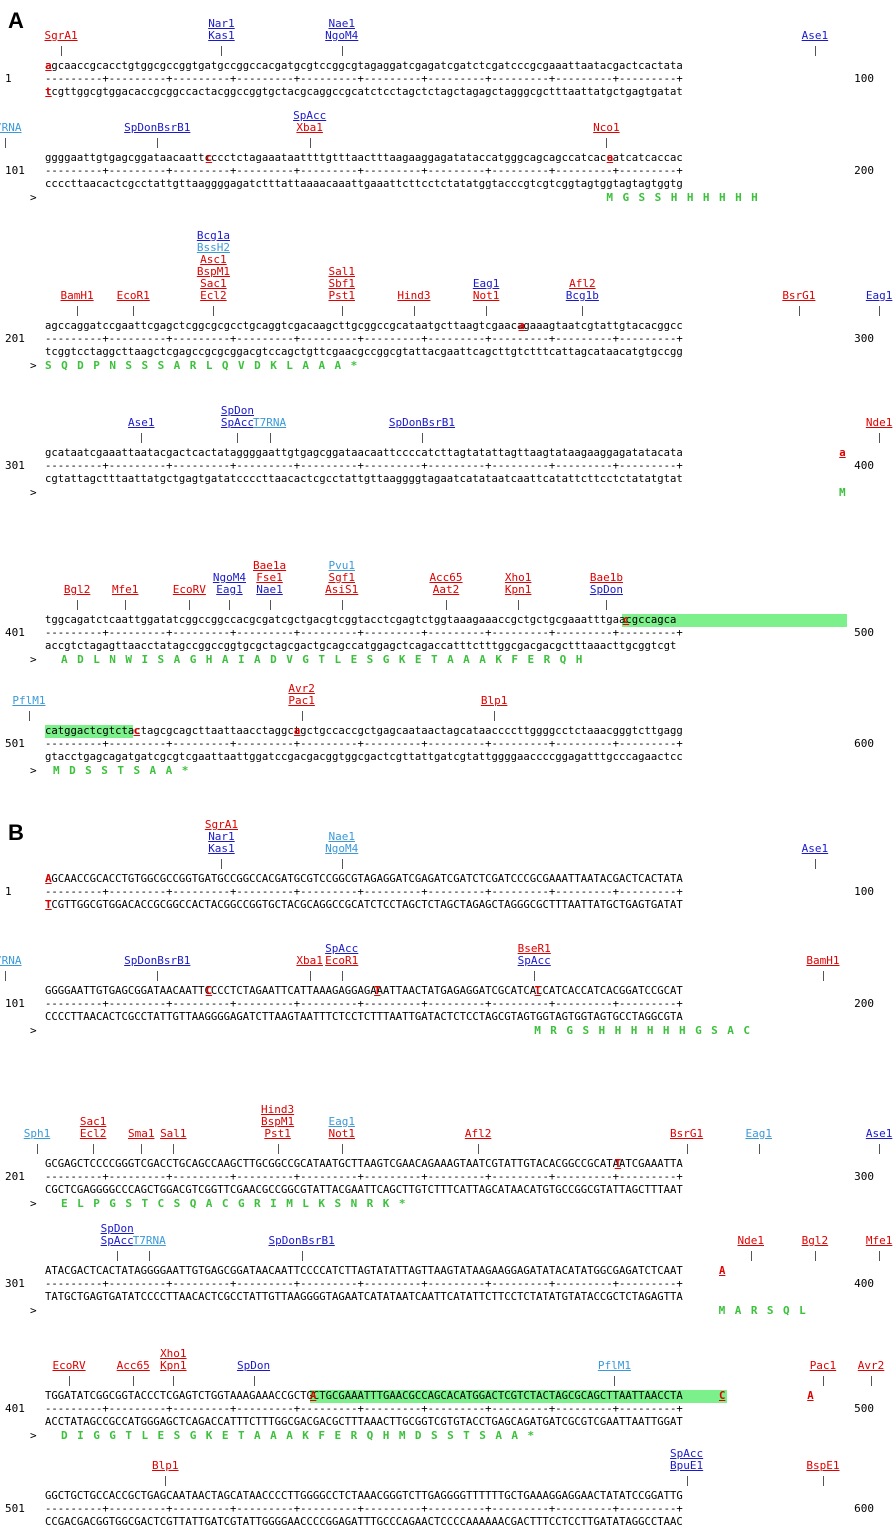 Image resolution: width=894 pixels, height=1533 pixels. Describe the element at coordinates (341, 295) in the screenshot. I see `restriction-site-pst1: Pst1` at that location.